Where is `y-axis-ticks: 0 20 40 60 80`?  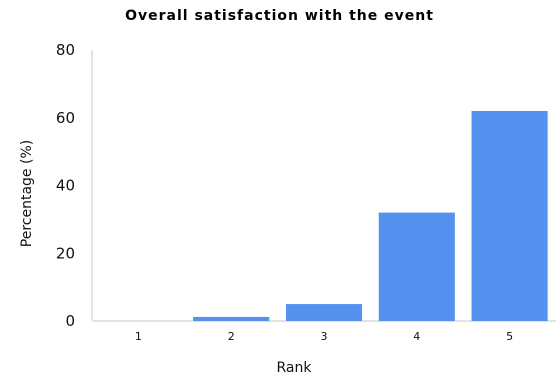
y-axis-ticks: 0 20 40 60 80 is located at coordinates (65, 185).